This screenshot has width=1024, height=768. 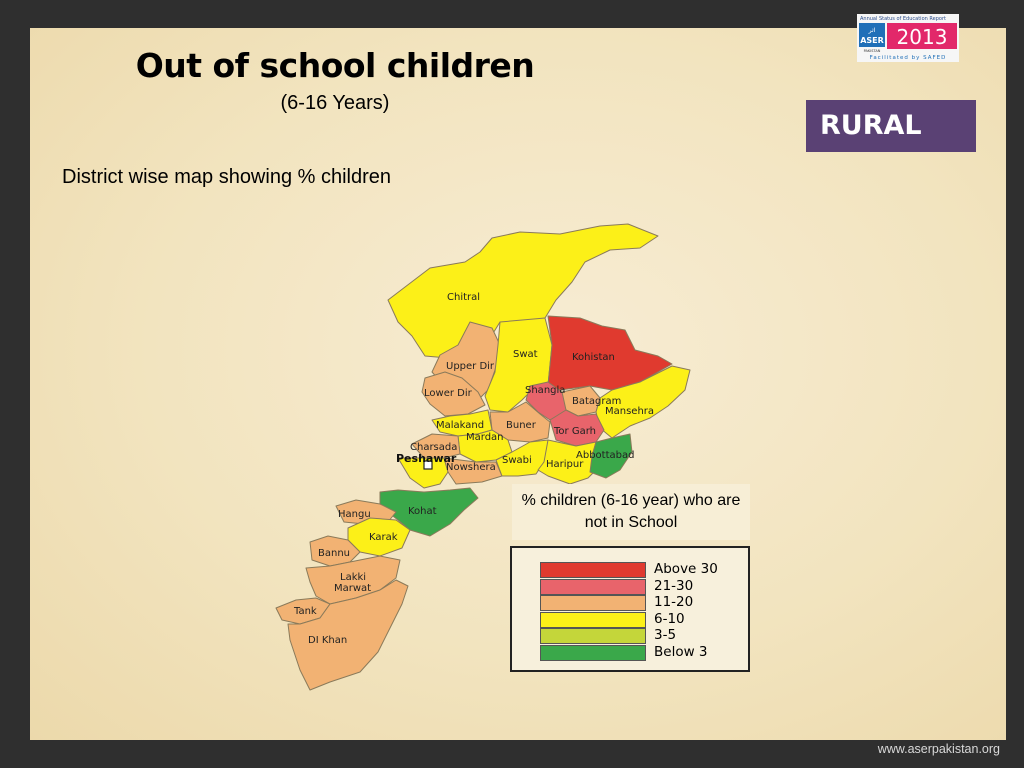 What do you see at coordinates (565, 464) in the screenshot?
I see `label-haripur: Haripur` at bounding box center [565, 464].